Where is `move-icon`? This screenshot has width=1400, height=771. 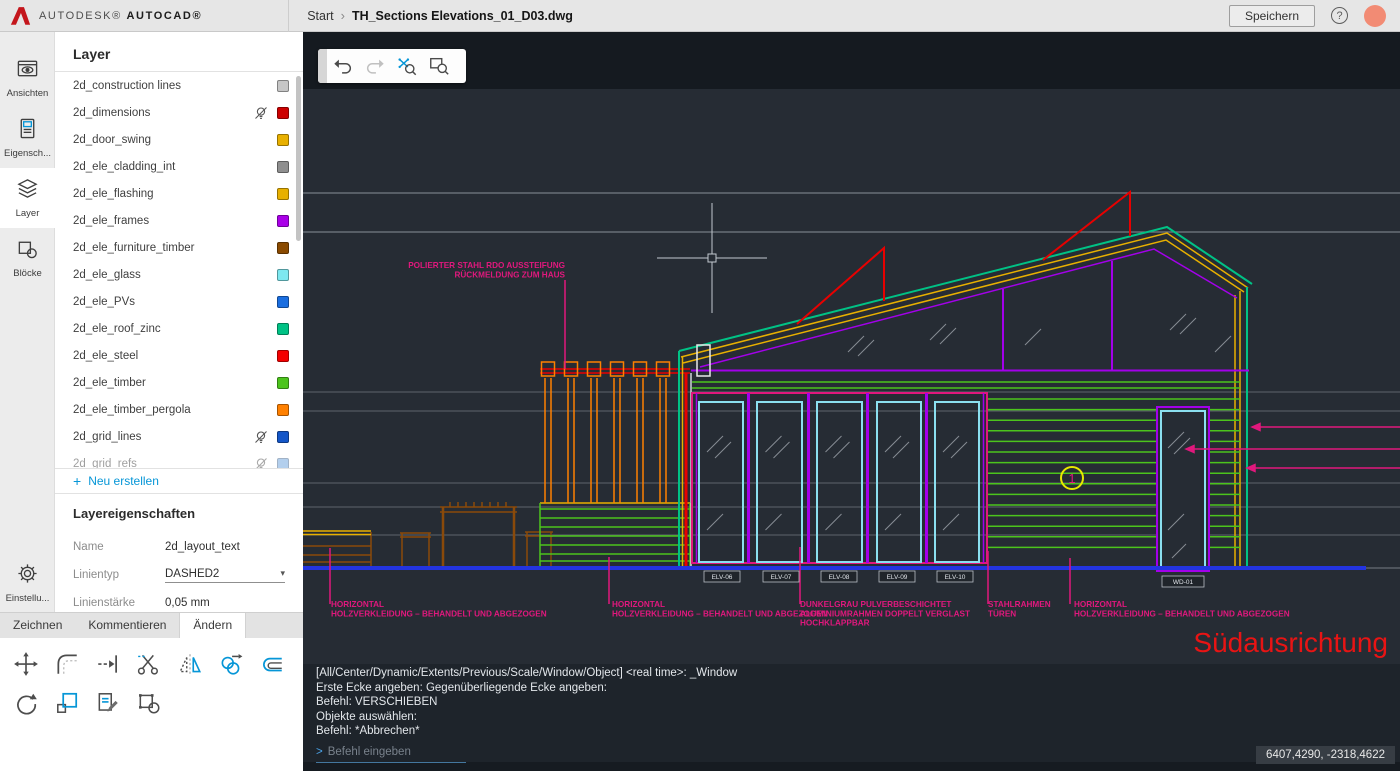 move-icon is located at coordinates (26, 664).